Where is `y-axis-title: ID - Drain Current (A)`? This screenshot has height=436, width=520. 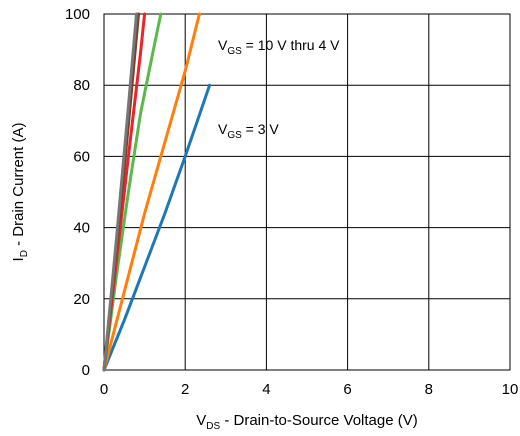 y-axis-title: ID - Drain Current (A) is located at coordinates (20, 192).